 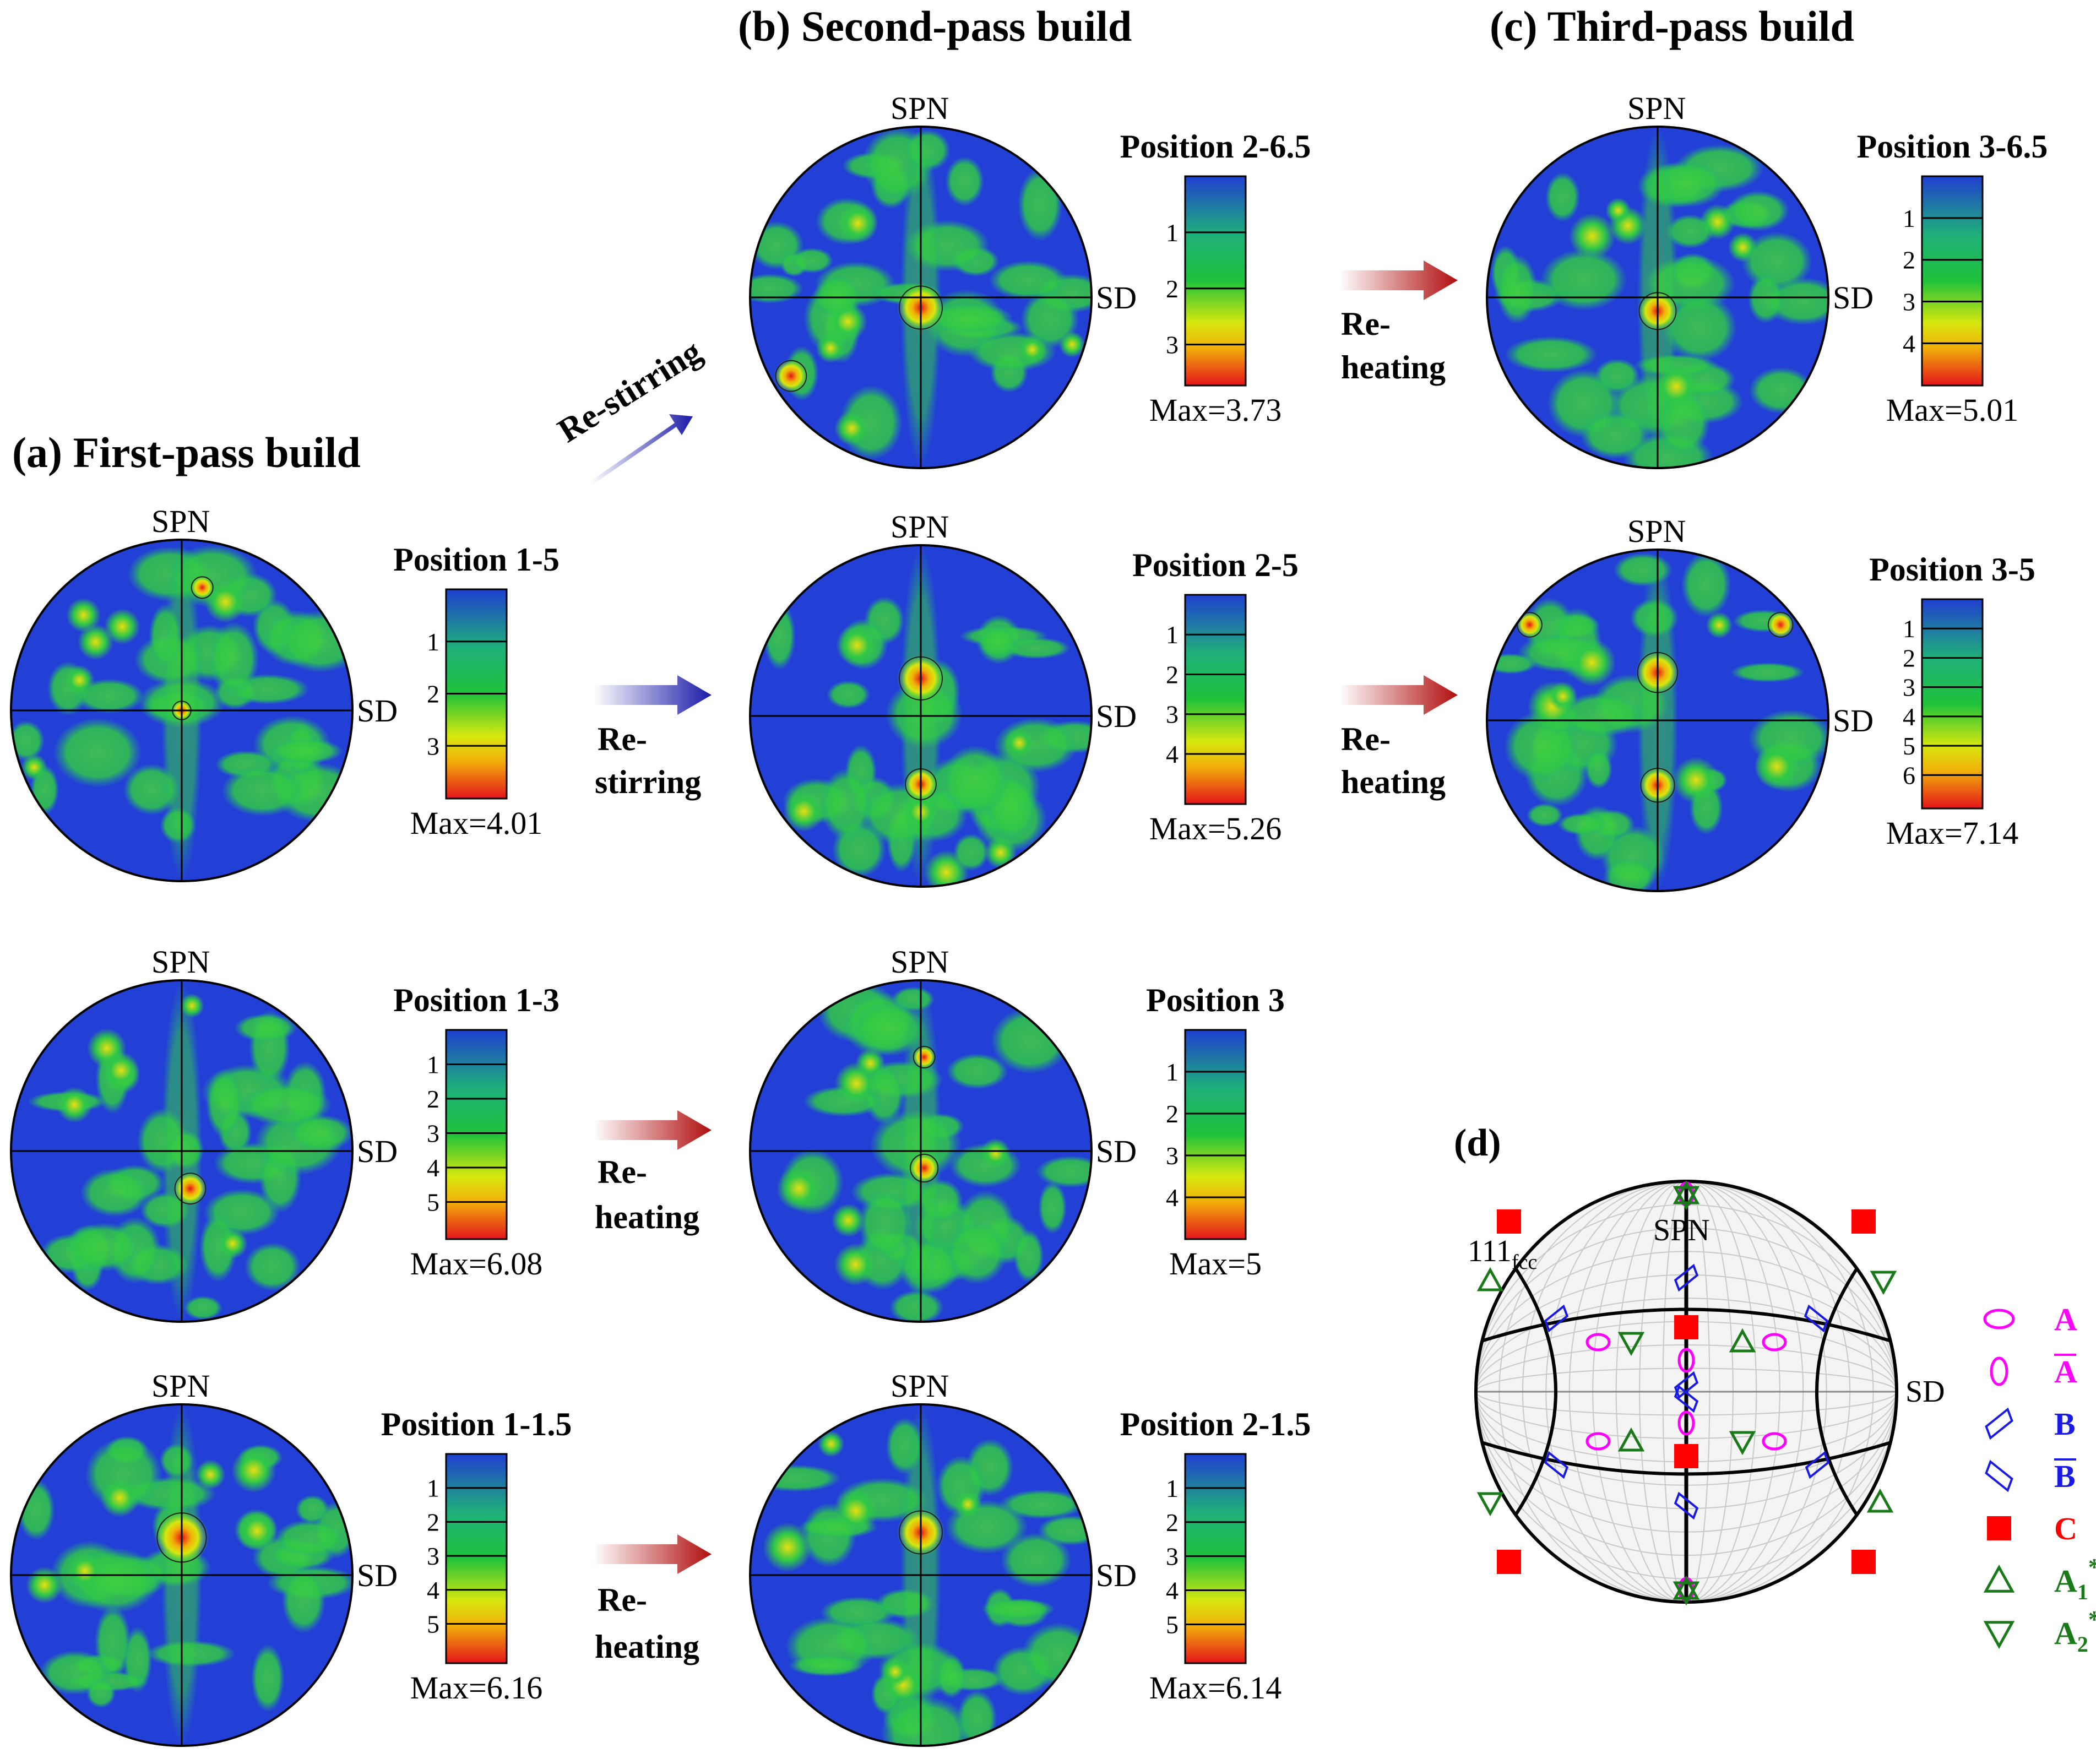 I want to click on stereonet-sd-label: SD, so click(x=1925, y=1392).